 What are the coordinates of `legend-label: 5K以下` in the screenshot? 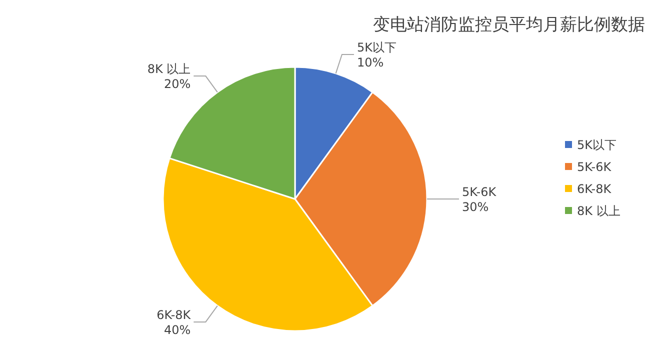 It's located at (597, 145).